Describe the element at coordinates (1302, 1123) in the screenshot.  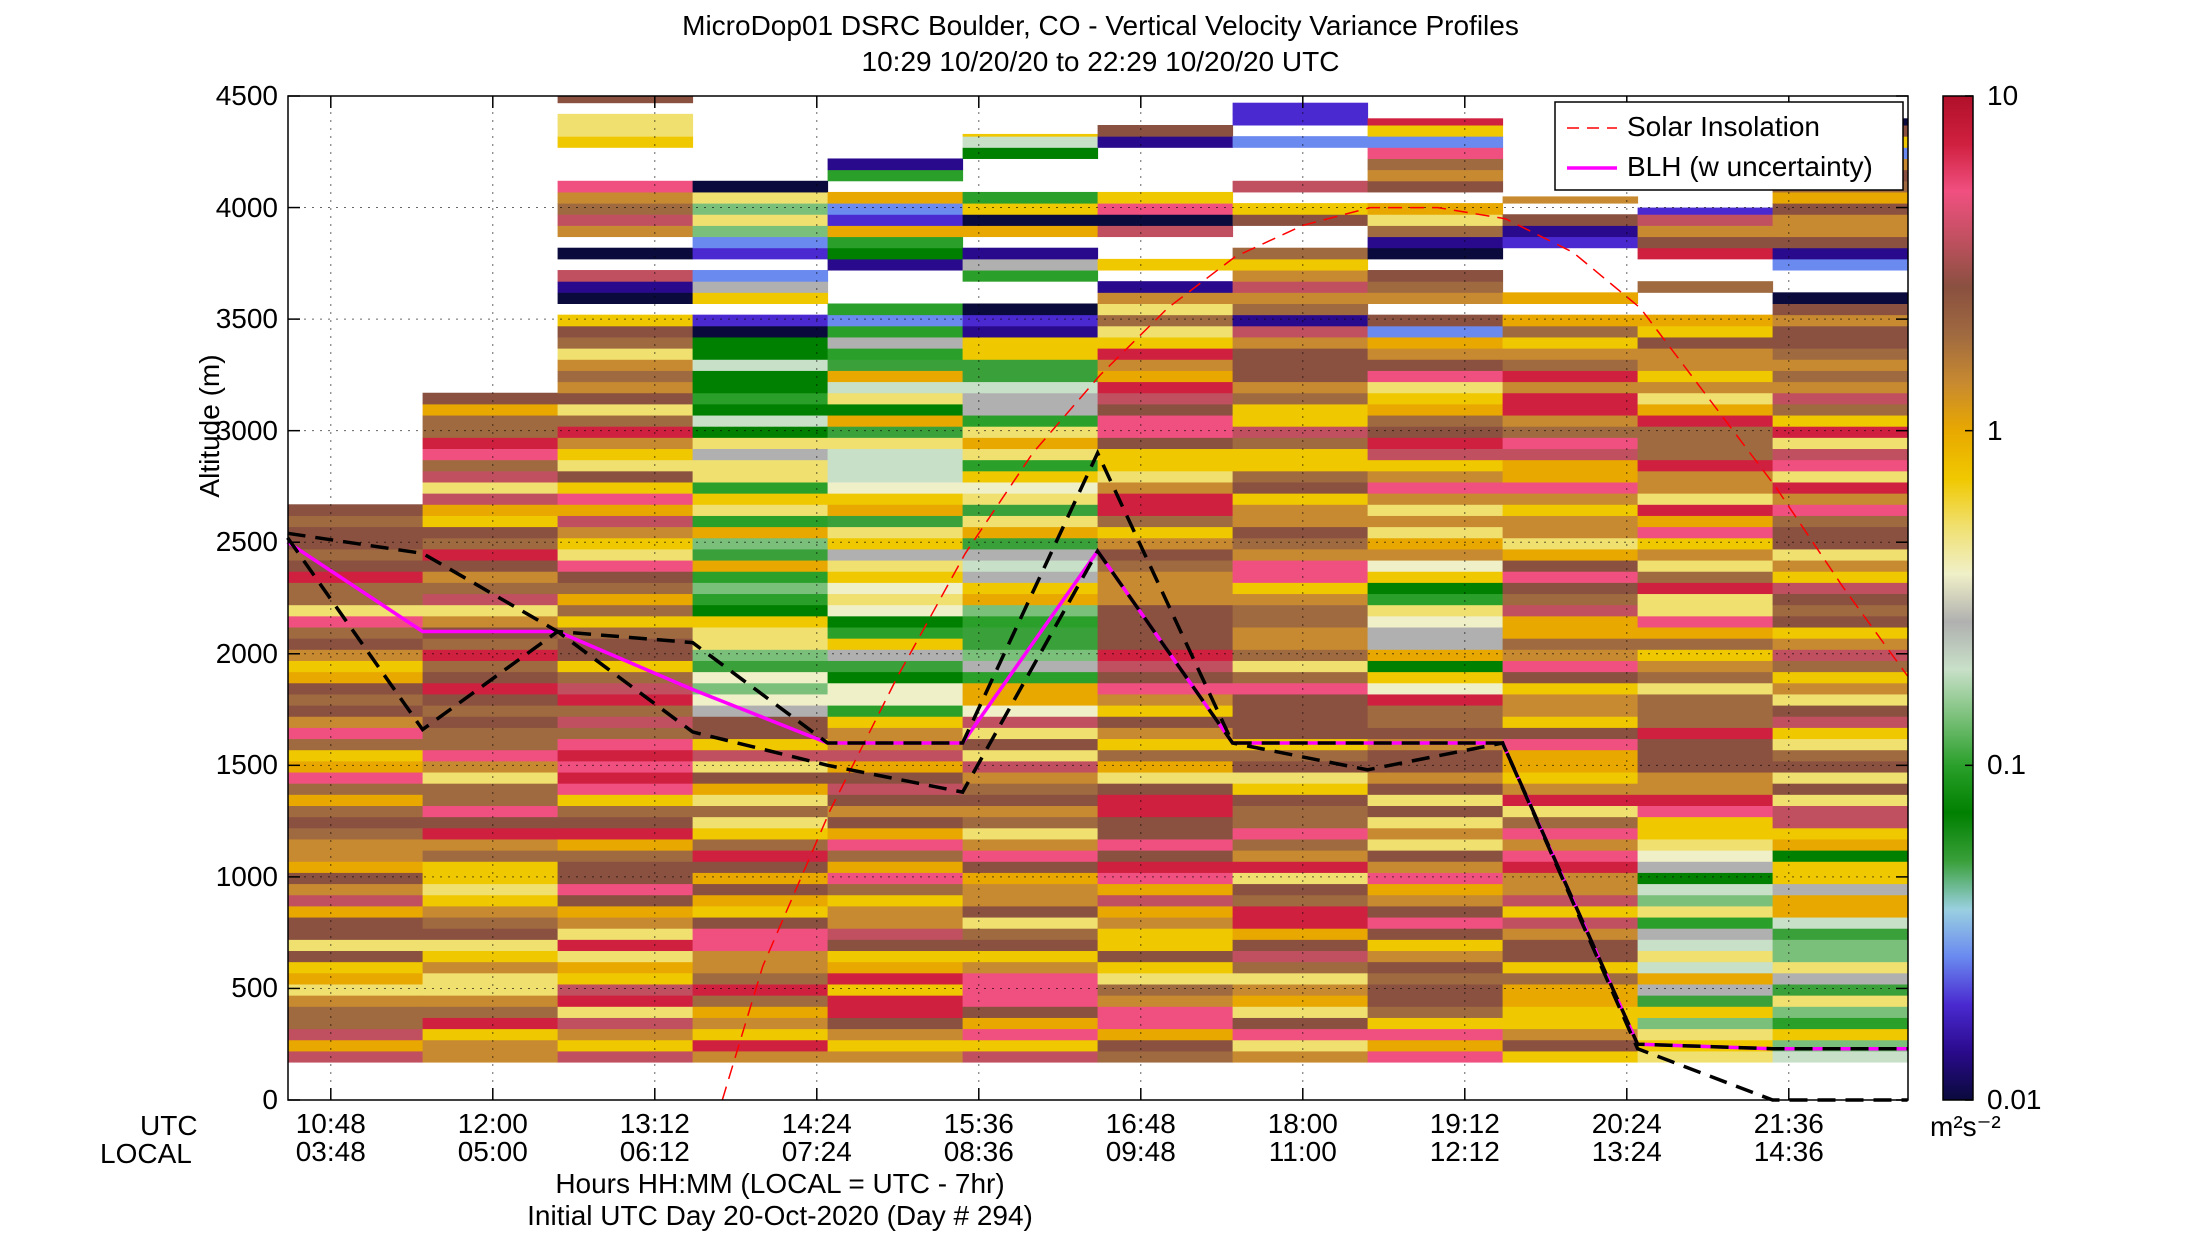
I see `x-tick-label-utc: 18:00` at that location.